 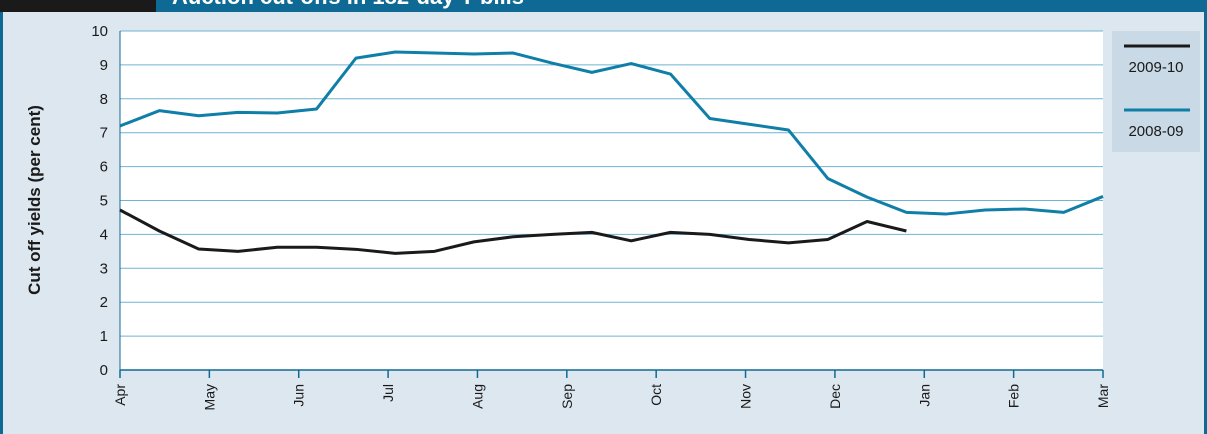 I want to click on x-tick-label: Sep, so click(x=567, y=396).